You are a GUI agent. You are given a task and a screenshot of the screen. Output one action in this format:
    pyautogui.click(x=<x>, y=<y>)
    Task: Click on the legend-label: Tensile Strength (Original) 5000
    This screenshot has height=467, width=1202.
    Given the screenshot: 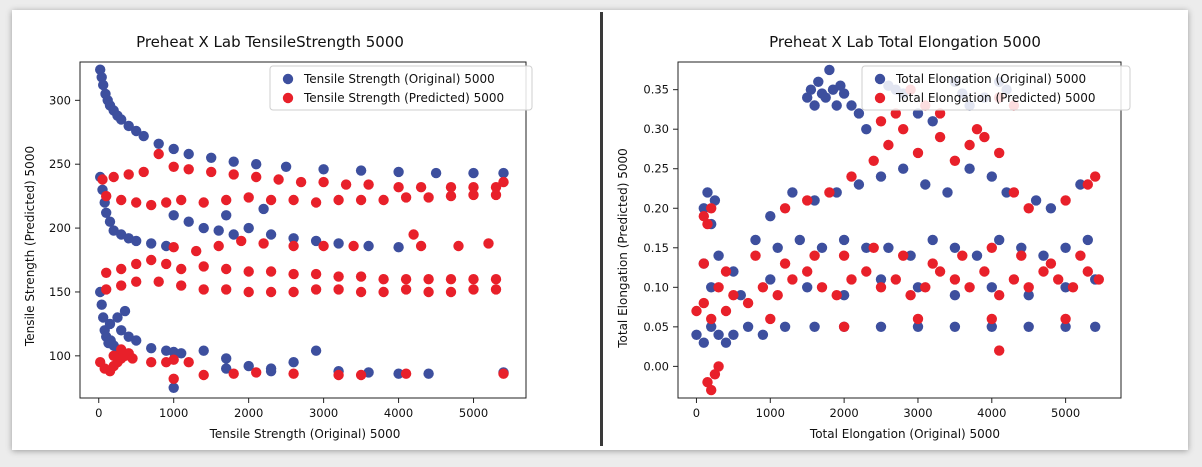 What is the action you would take?
    pyautogui.click(x=399, y=79)
    